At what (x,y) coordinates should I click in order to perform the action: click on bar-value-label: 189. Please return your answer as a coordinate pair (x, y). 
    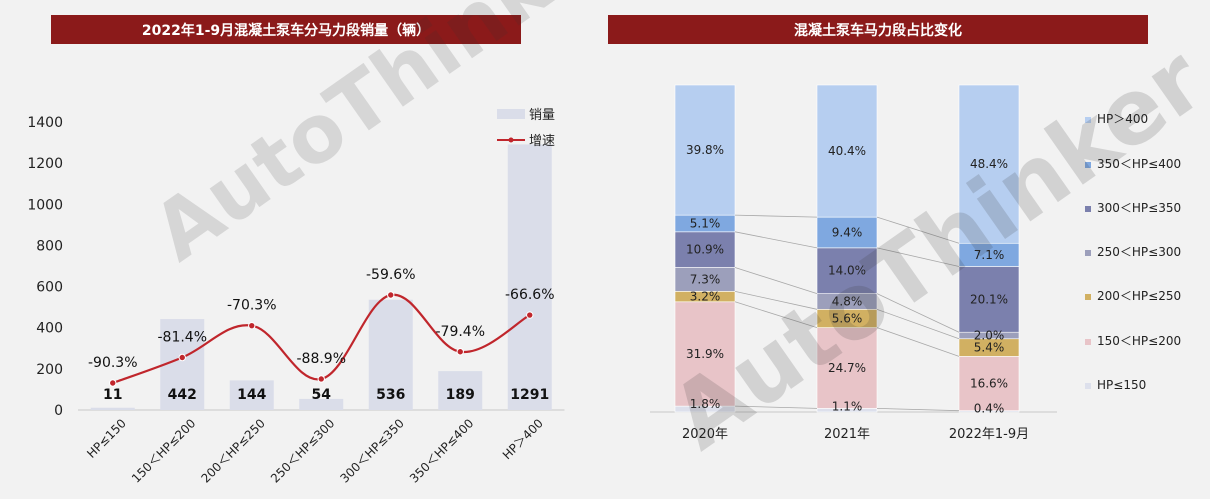
    Looking at the image, I should click on (460, 395).